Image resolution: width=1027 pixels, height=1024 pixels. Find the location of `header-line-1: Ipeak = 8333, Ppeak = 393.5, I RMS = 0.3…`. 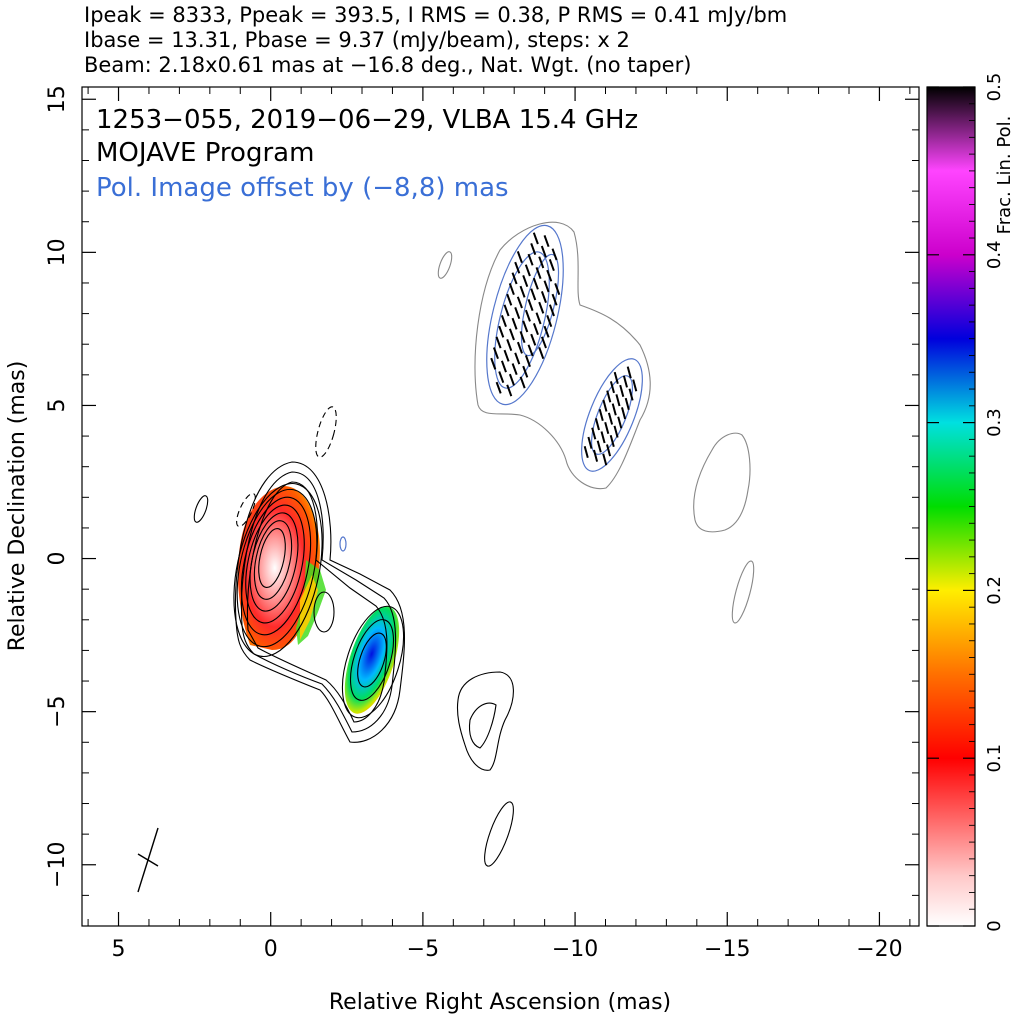

header-line-1: Ipeak = 8333, Ppeak = 393.5, I RMS = 0.3… is located at coordinates (435, 15).